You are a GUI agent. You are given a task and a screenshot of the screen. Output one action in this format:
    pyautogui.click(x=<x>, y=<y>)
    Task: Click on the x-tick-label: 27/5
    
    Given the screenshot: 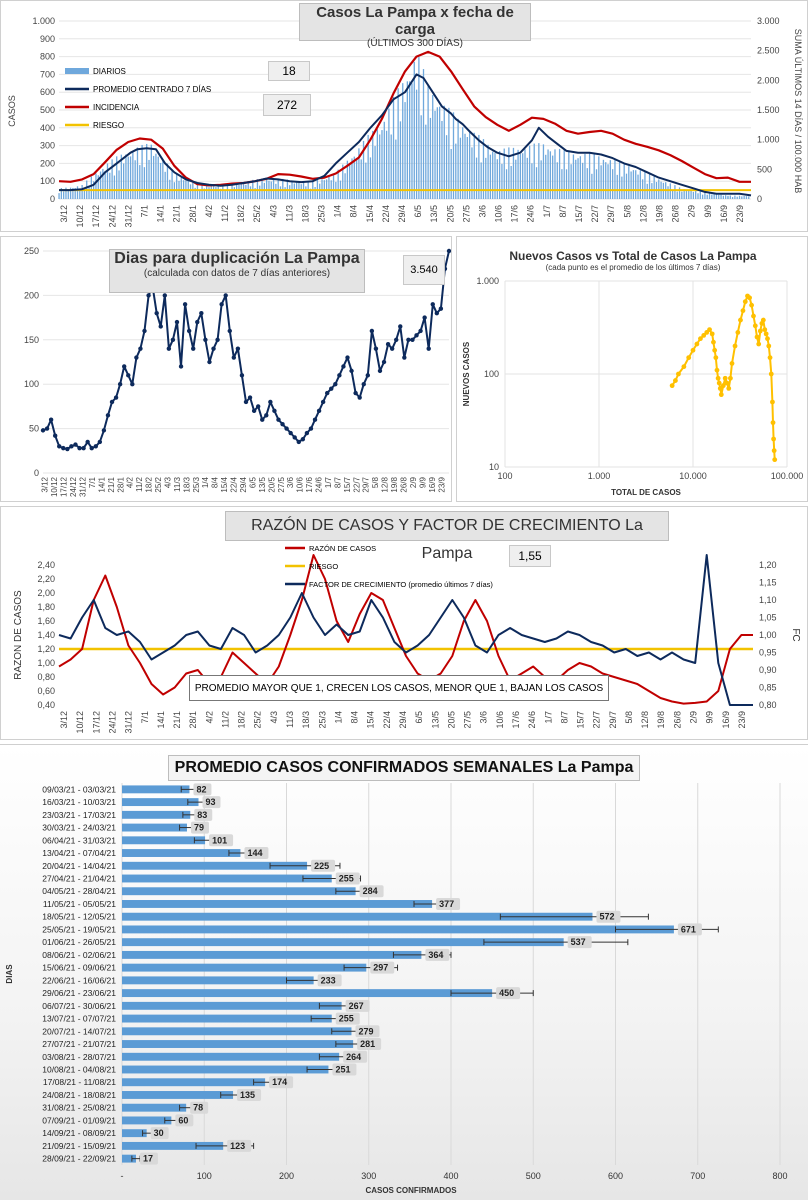 What is the action you would take?
    pyautogui.click(x=466, y=214)
    